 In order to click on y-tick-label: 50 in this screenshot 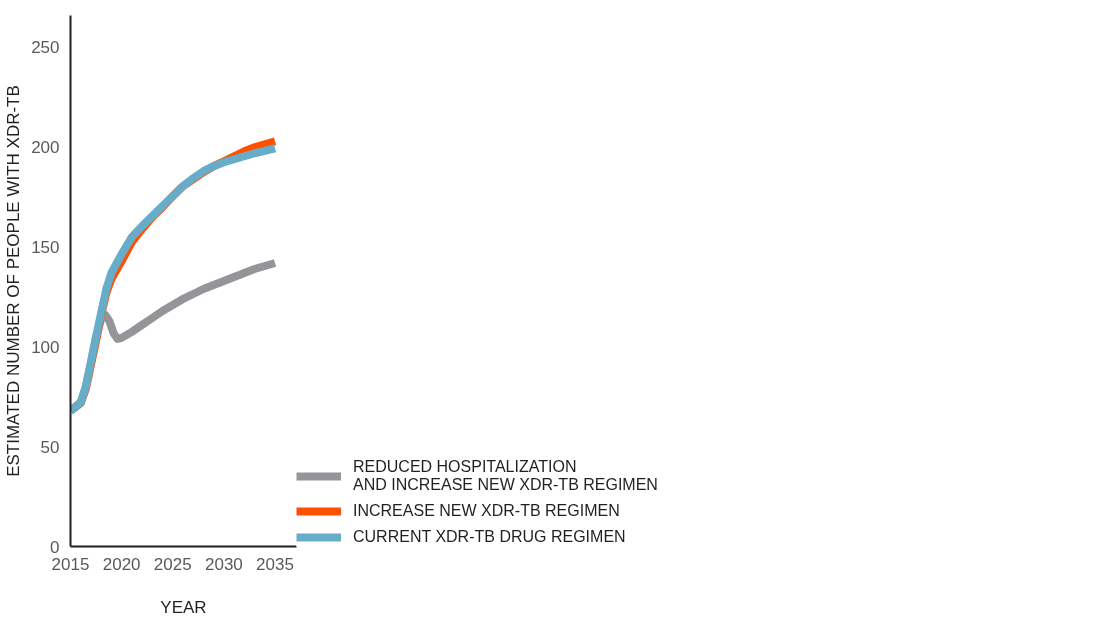, I will do `click(50, 447)`.